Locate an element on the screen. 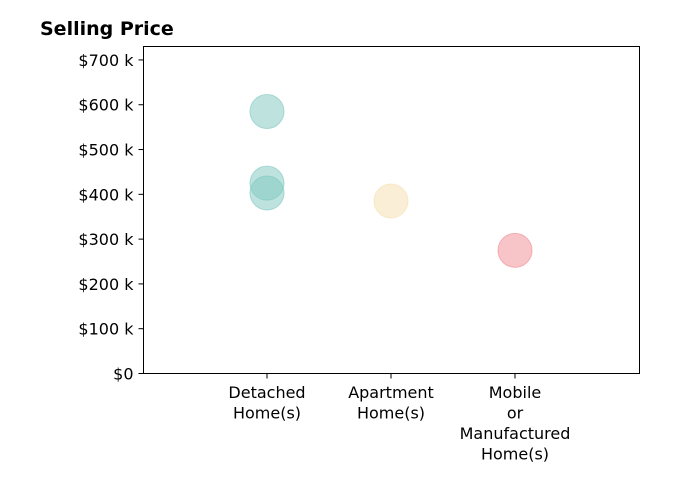 The width and height of the screenshot is (679, 503). chart-title: Selling Price is located at coordinates (107, 29).